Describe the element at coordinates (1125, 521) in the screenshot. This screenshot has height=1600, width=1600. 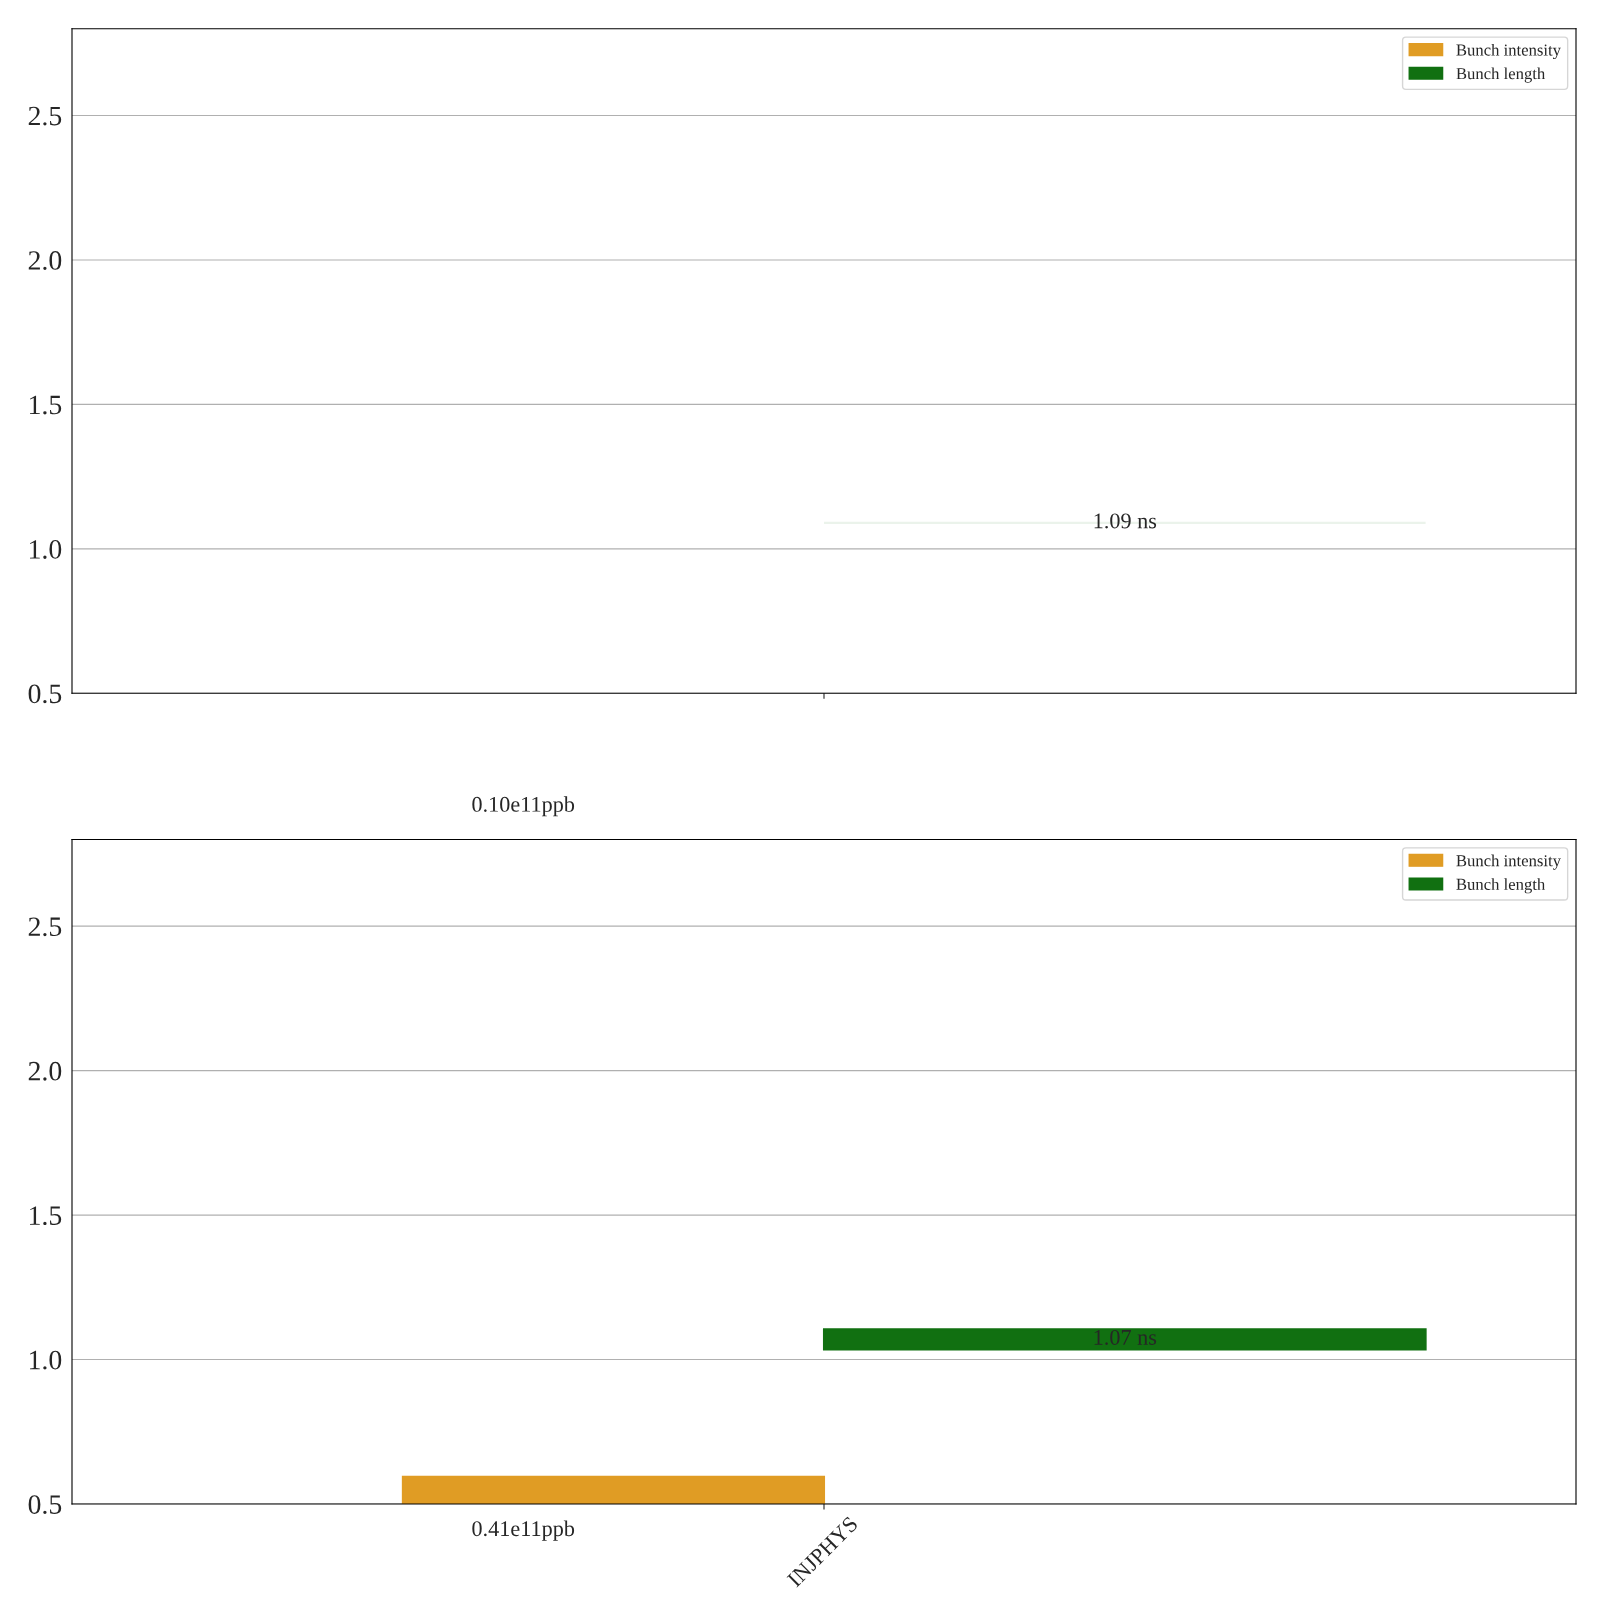
I see `annotation: 1.09 ns` at that location.